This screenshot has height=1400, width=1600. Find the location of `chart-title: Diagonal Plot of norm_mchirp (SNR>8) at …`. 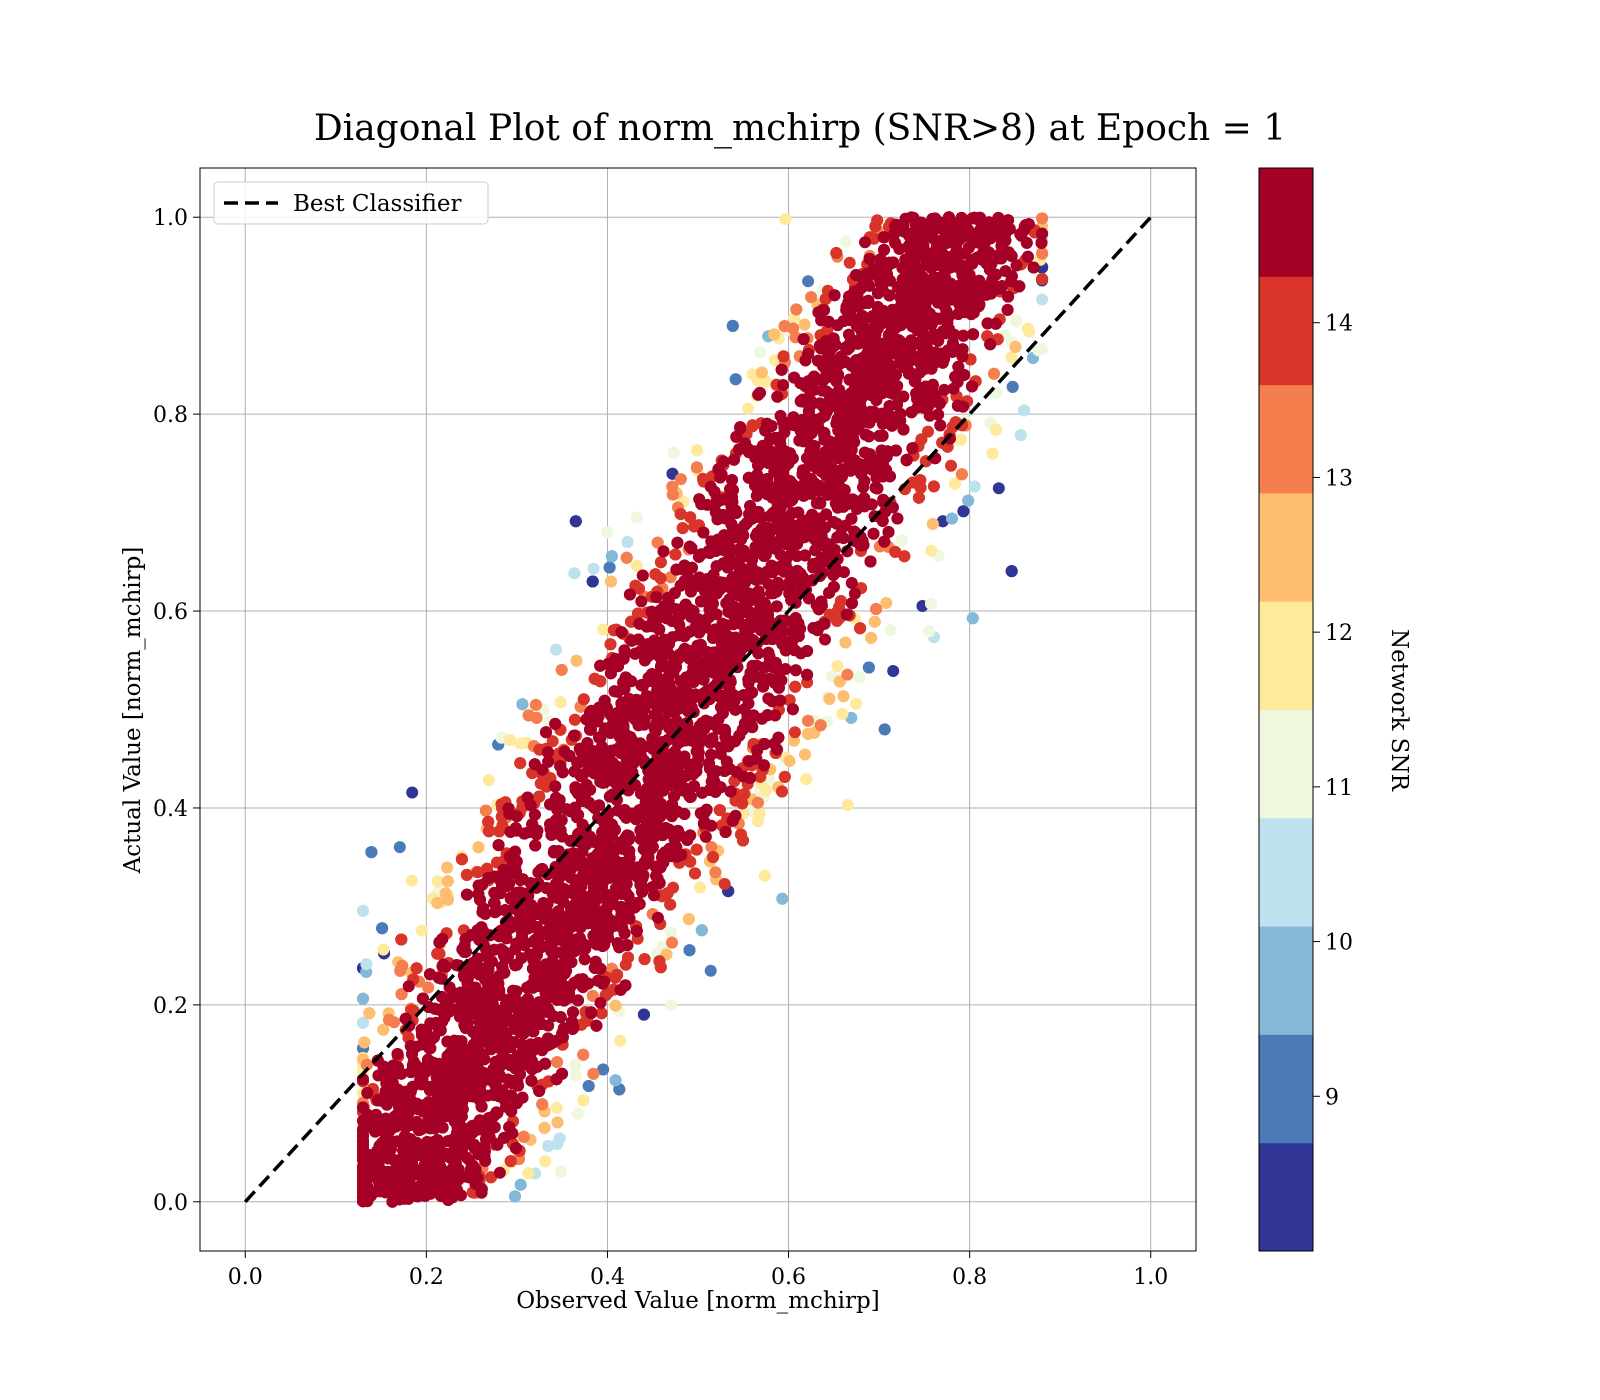

chart-title: Diagonal Plot of norm_mchirp (SNR>8) at … is located at coordinates (800, 128).